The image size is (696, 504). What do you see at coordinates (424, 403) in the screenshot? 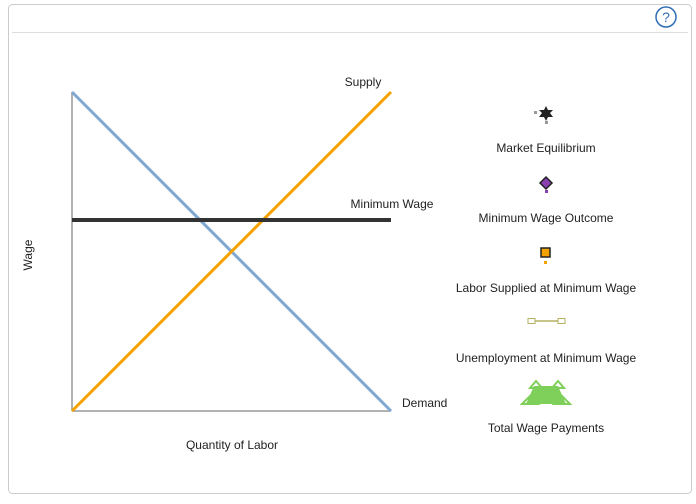
I see `demand-label: Demand` at bounding box center [424, 403].